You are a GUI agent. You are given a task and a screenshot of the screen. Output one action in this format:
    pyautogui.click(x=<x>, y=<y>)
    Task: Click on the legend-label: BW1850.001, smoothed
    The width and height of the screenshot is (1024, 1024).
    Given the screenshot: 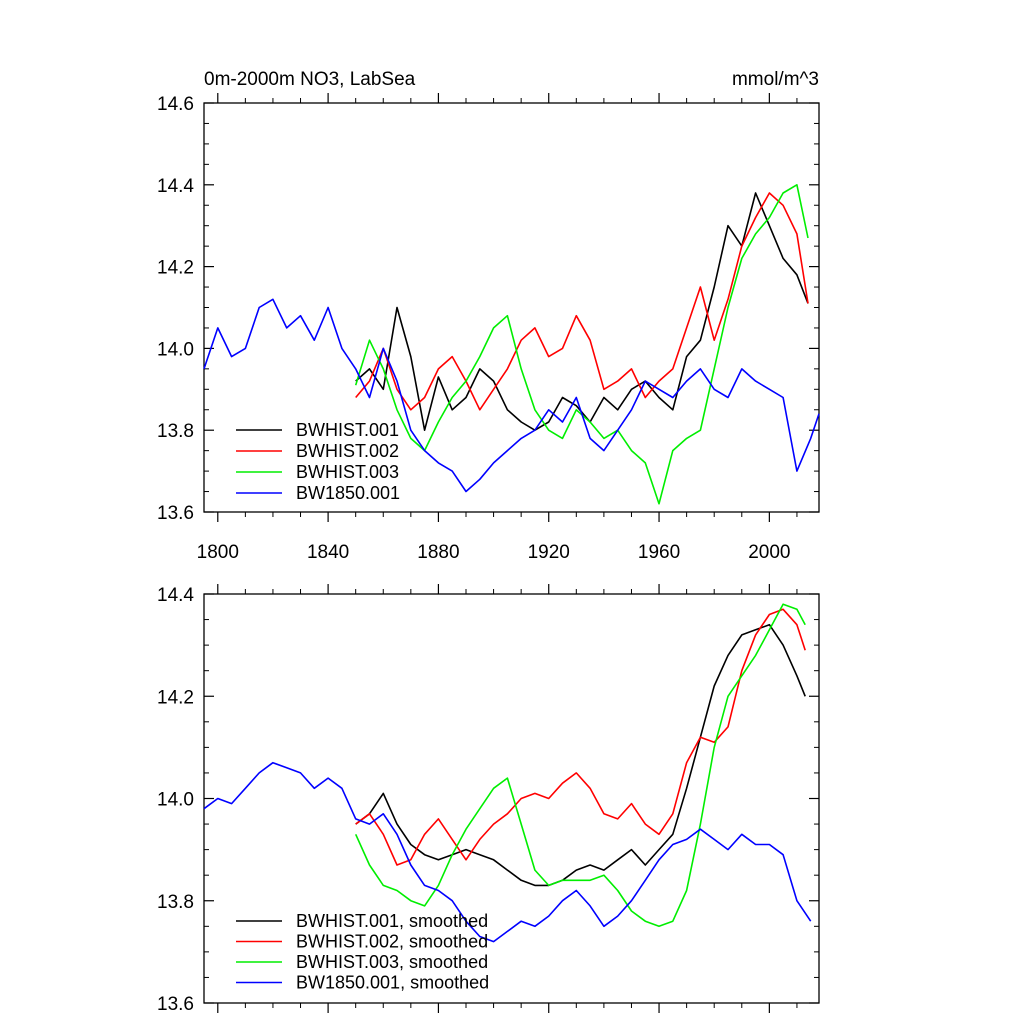 What is the action you would take?
    pyautogui.click(x=392, y=983)
    